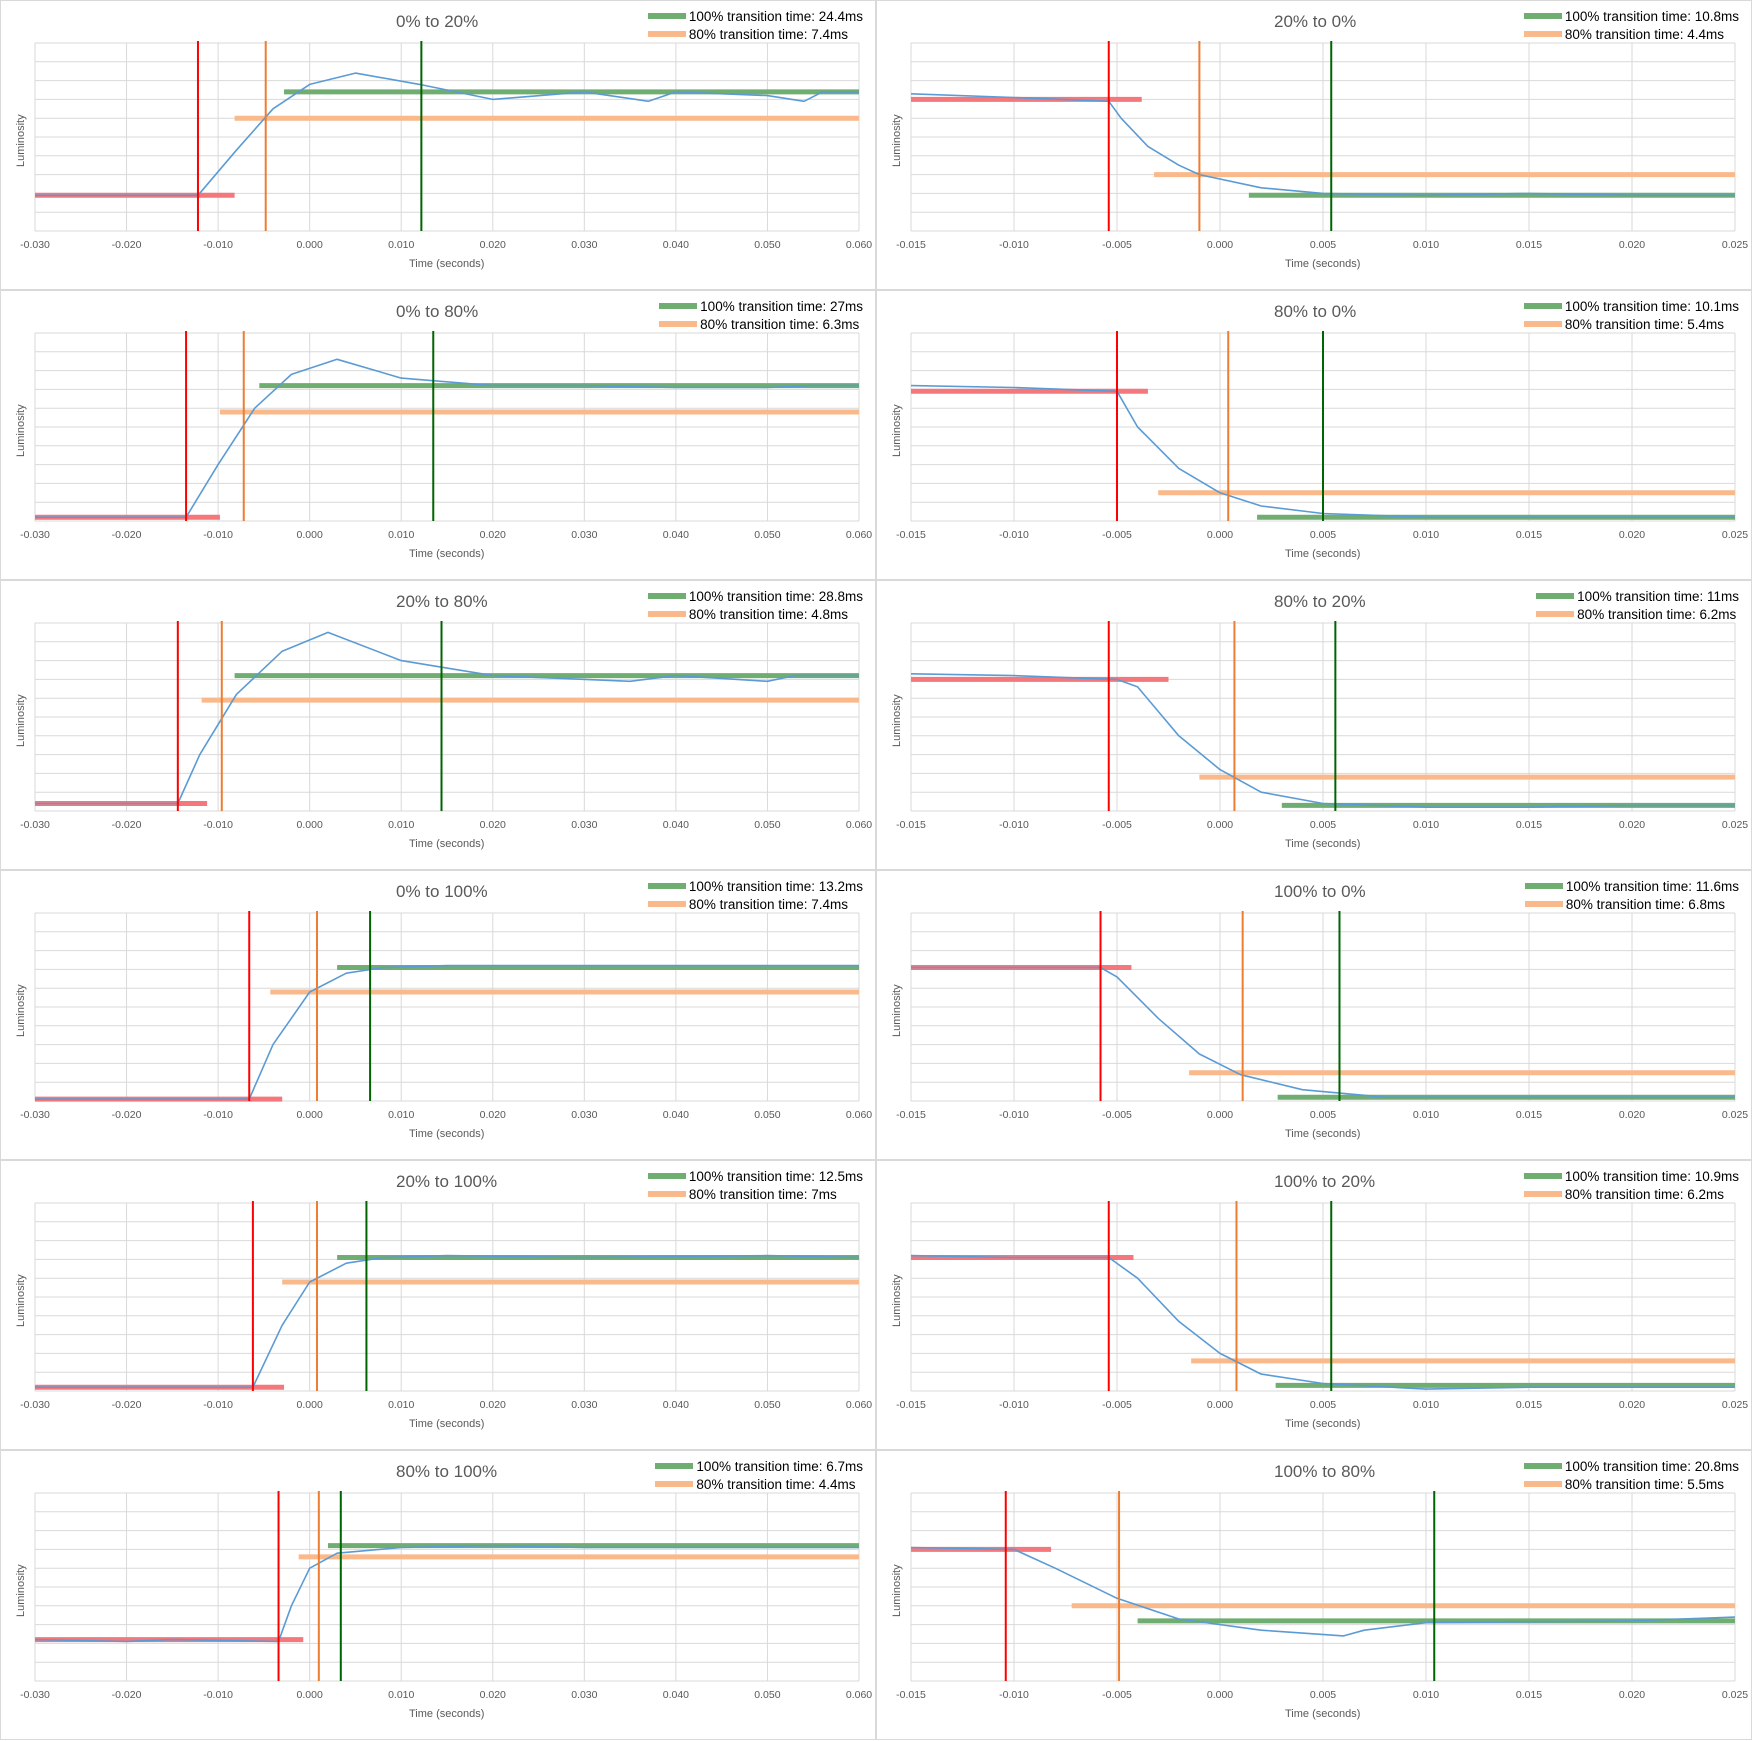  I want to click on legend-label: 80% transition time: 6.2ms, so click(1657, 614).